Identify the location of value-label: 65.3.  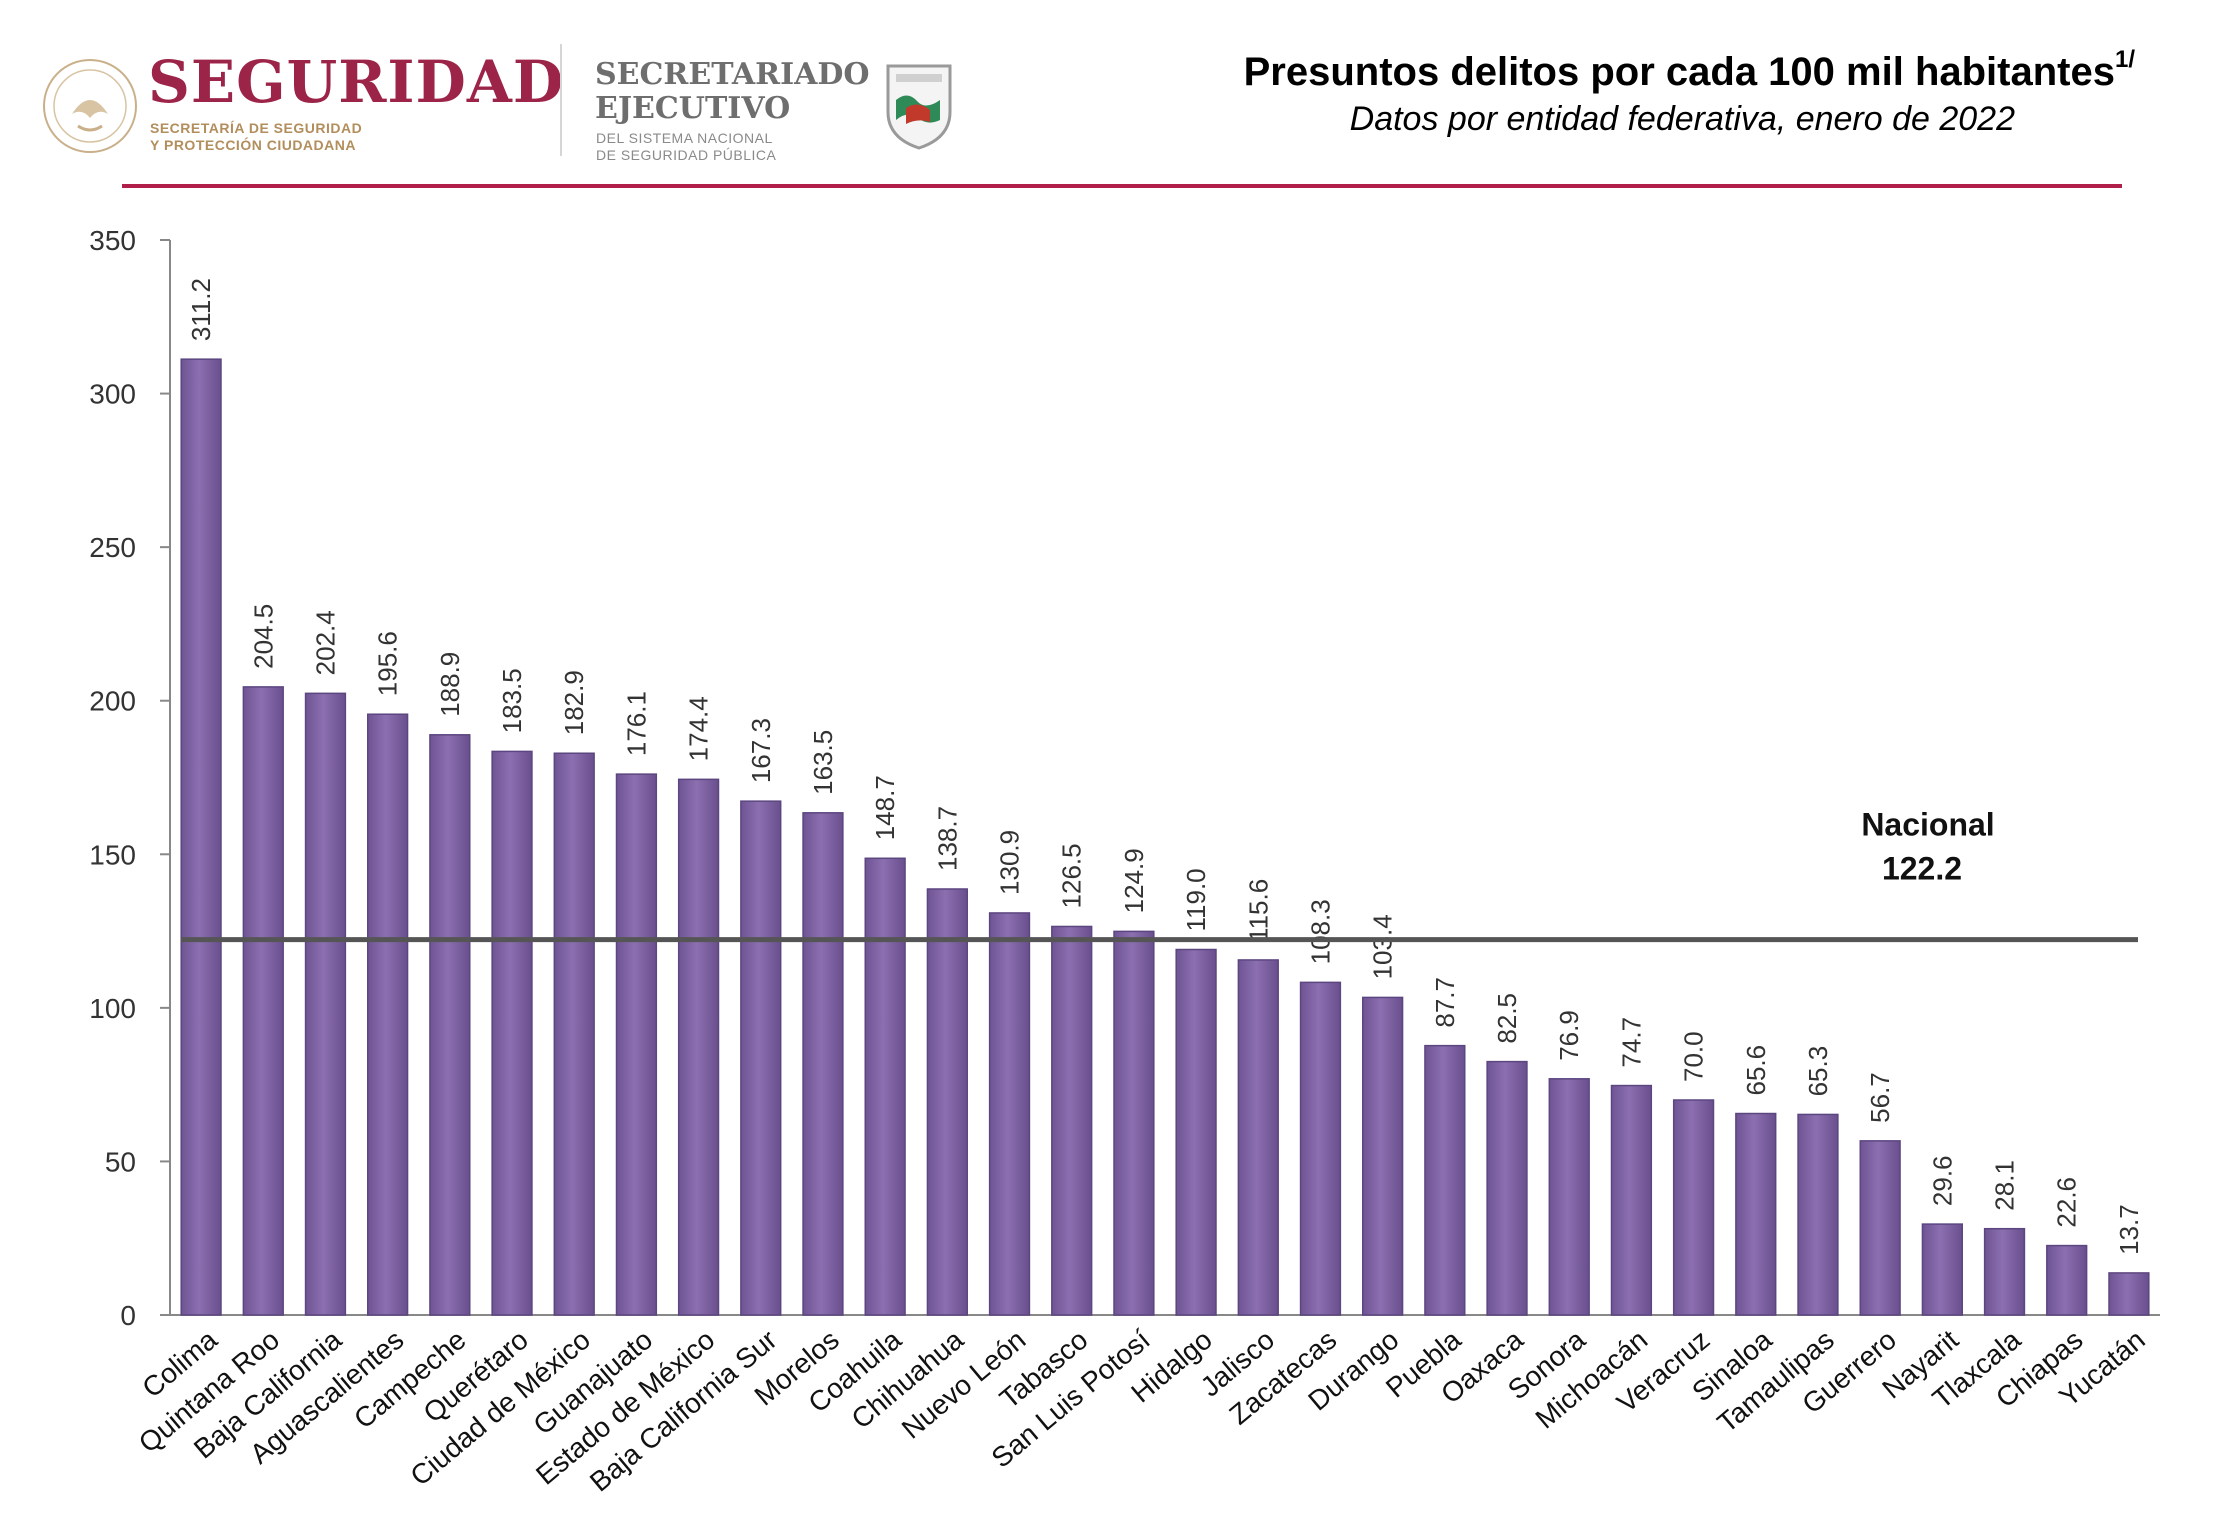
(1818, 1071).